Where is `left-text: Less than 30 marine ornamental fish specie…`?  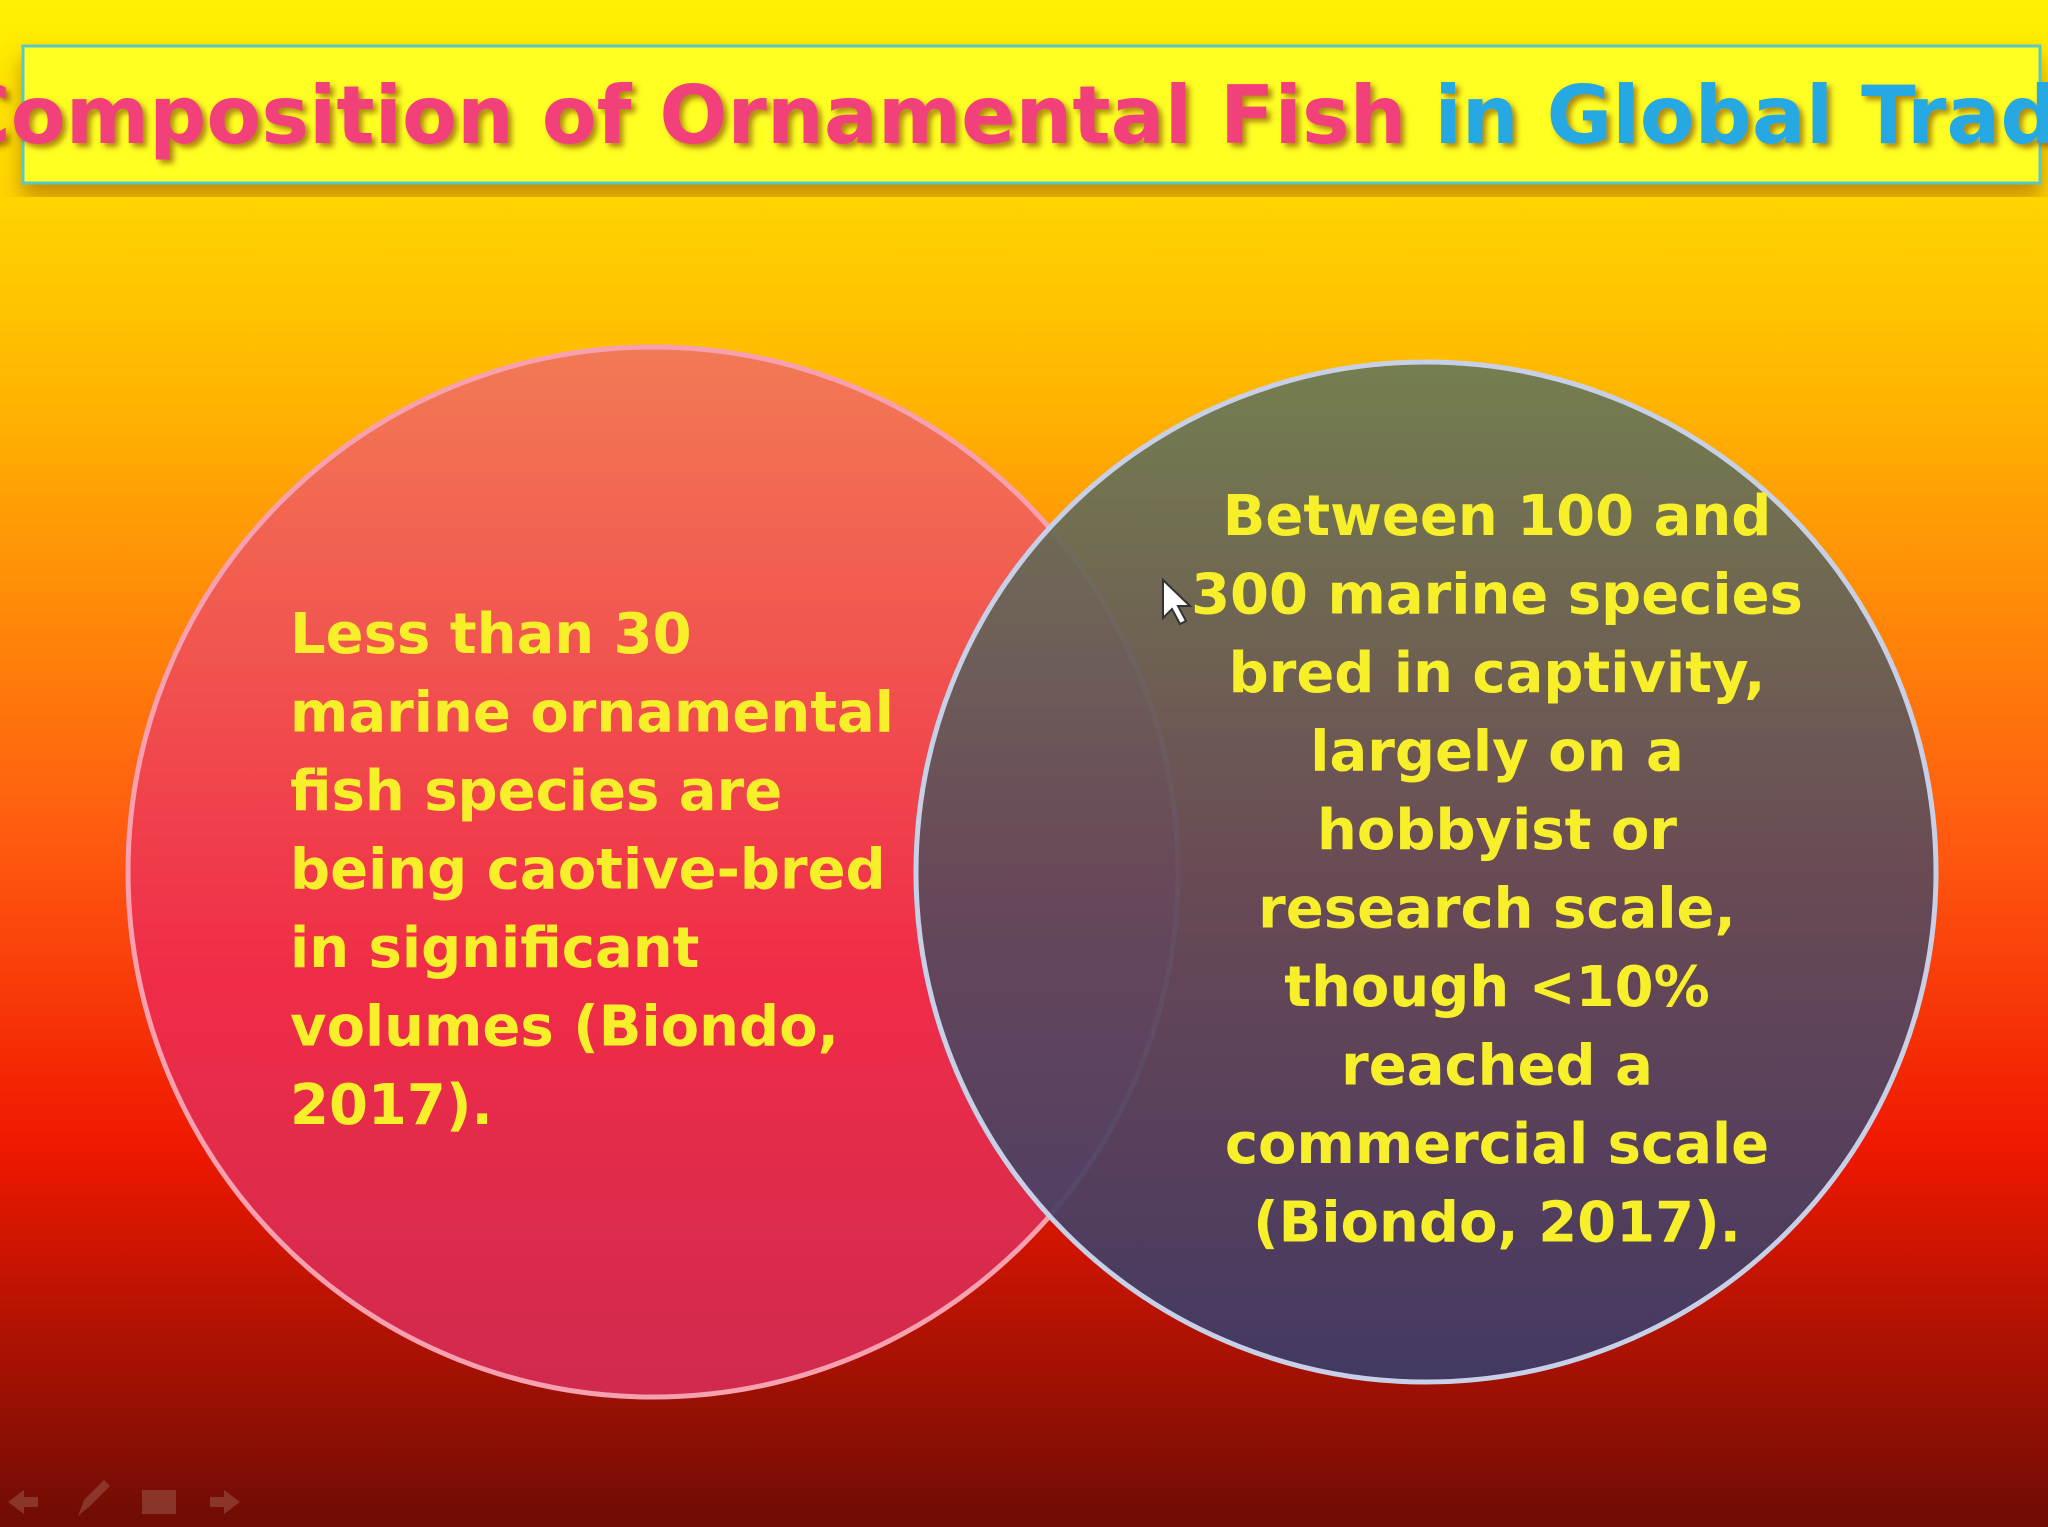 left-text: Less than 30 marine ornamental fish specie… is located at coordinates (592, 870).